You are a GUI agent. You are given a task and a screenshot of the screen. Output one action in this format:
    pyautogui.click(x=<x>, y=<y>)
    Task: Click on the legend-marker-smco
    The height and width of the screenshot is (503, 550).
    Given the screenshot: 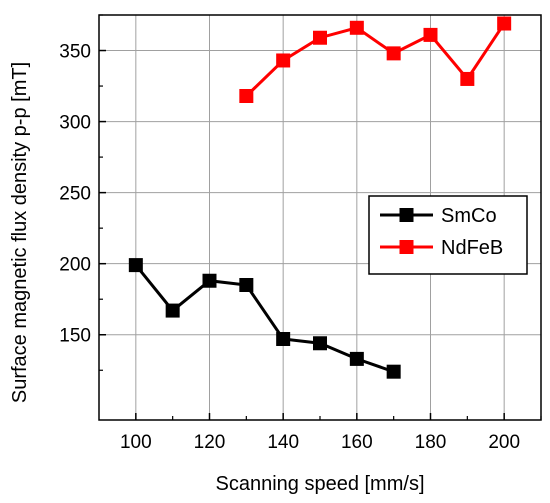 What is the action you would take?
    pyautogui.click(x=406, y=215)
    